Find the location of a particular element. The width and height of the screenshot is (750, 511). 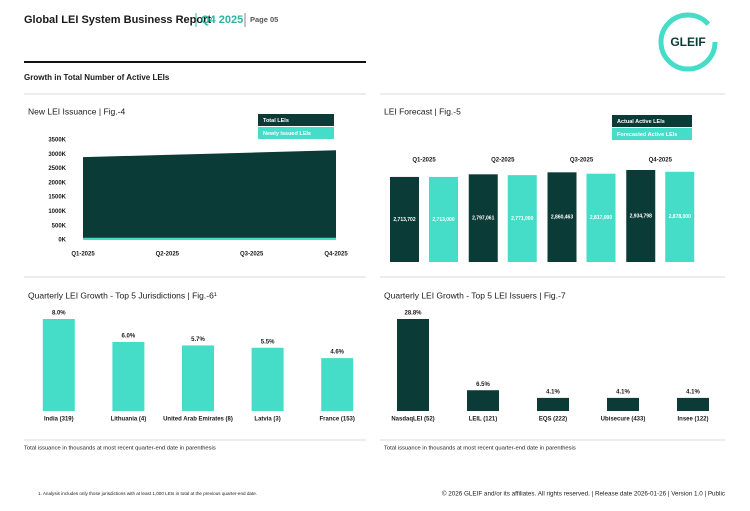

y-tick-label: 2000K is located at coordinates (57, 183).